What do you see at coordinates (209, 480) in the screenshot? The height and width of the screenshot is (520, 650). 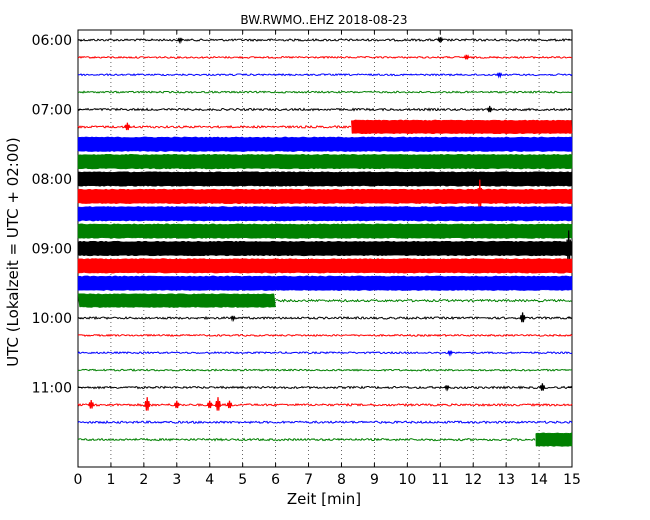 I see `x-tick-label: 4` at bounding box center [209, 480].